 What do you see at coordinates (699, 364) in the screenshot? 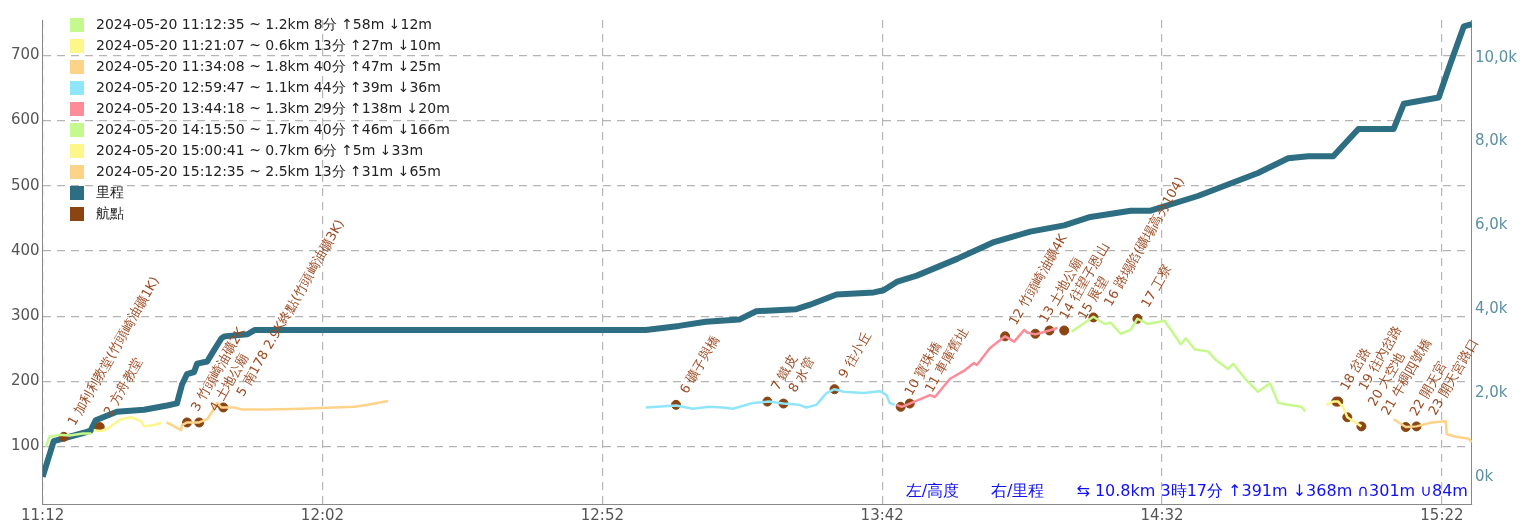
I see `annotation: 6 礦子與橋` at bounding box center [699, 364].